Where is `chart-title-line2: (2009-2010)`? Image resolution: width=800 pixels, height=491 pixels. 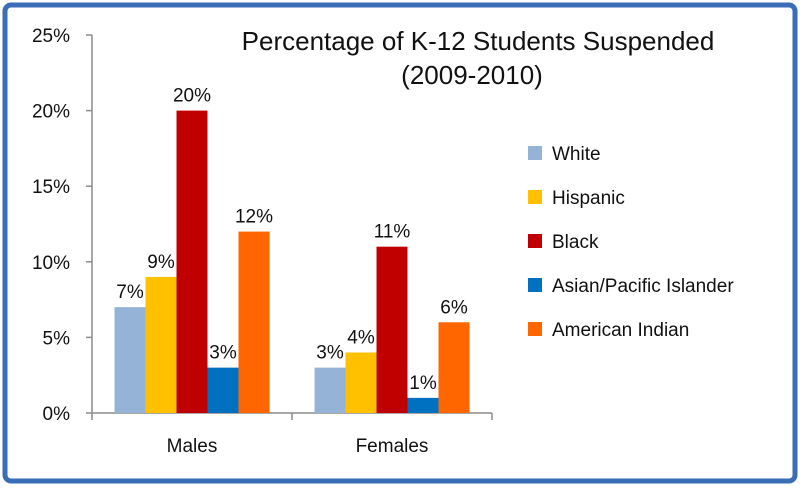
chart-title-line2: (2009-2010) is located at coordinates (472, 75).